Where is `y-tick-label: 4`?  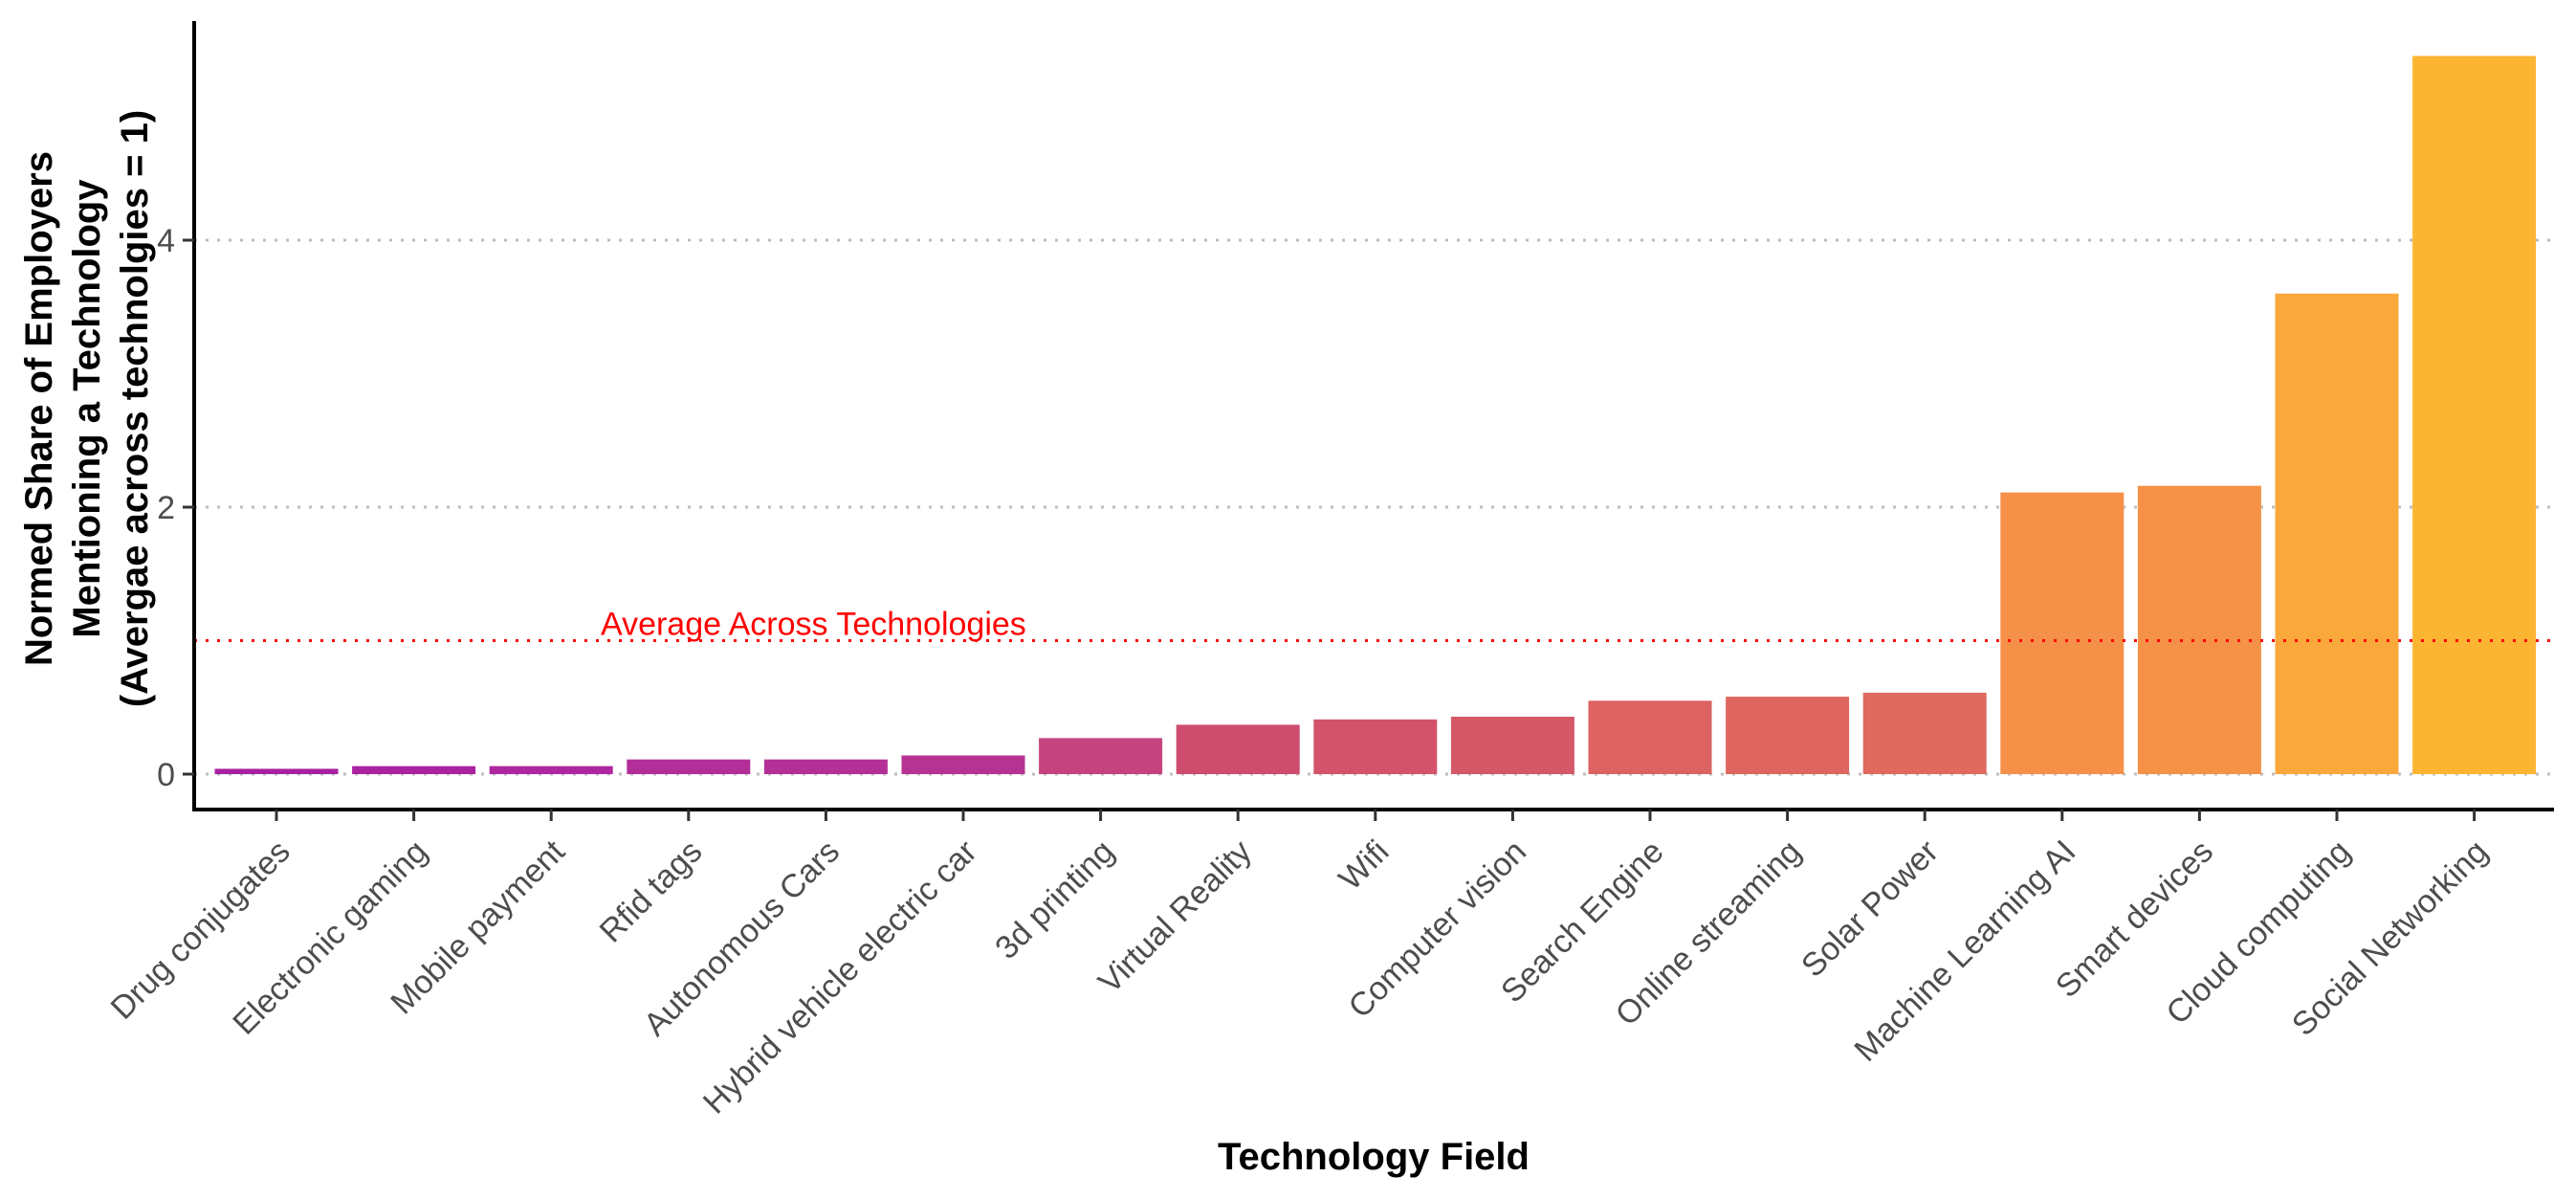 y-tick-label: 4 is located at coordinates (166, 241).